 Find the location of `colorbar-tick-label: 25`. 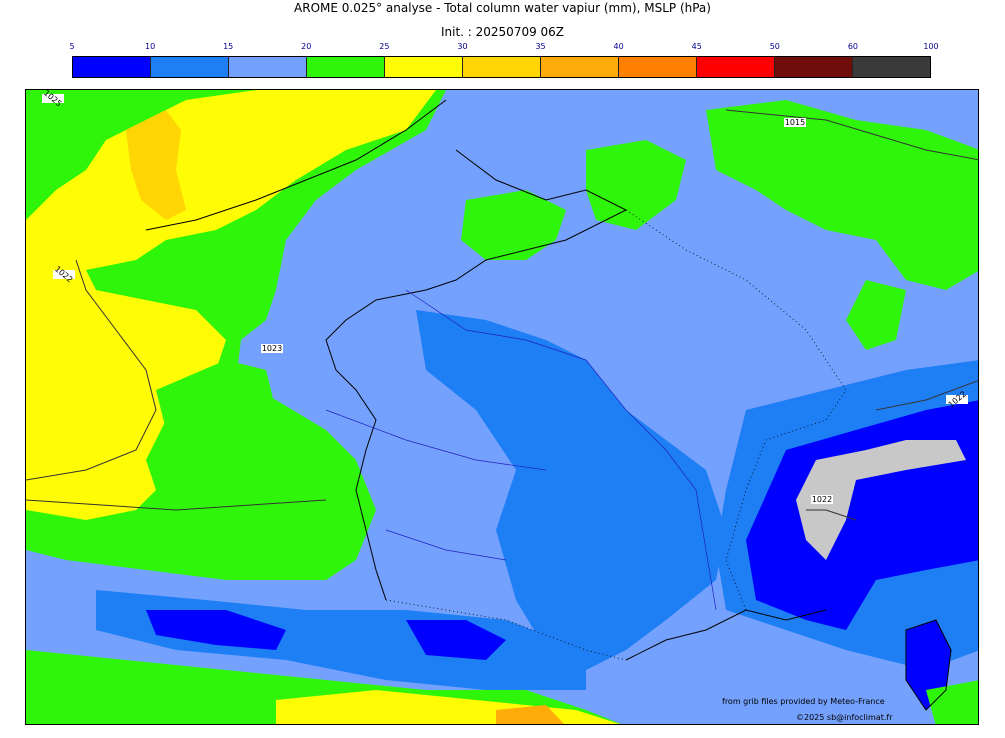

colorbar-tick-label: 25 is located at coordinates (384, 46).